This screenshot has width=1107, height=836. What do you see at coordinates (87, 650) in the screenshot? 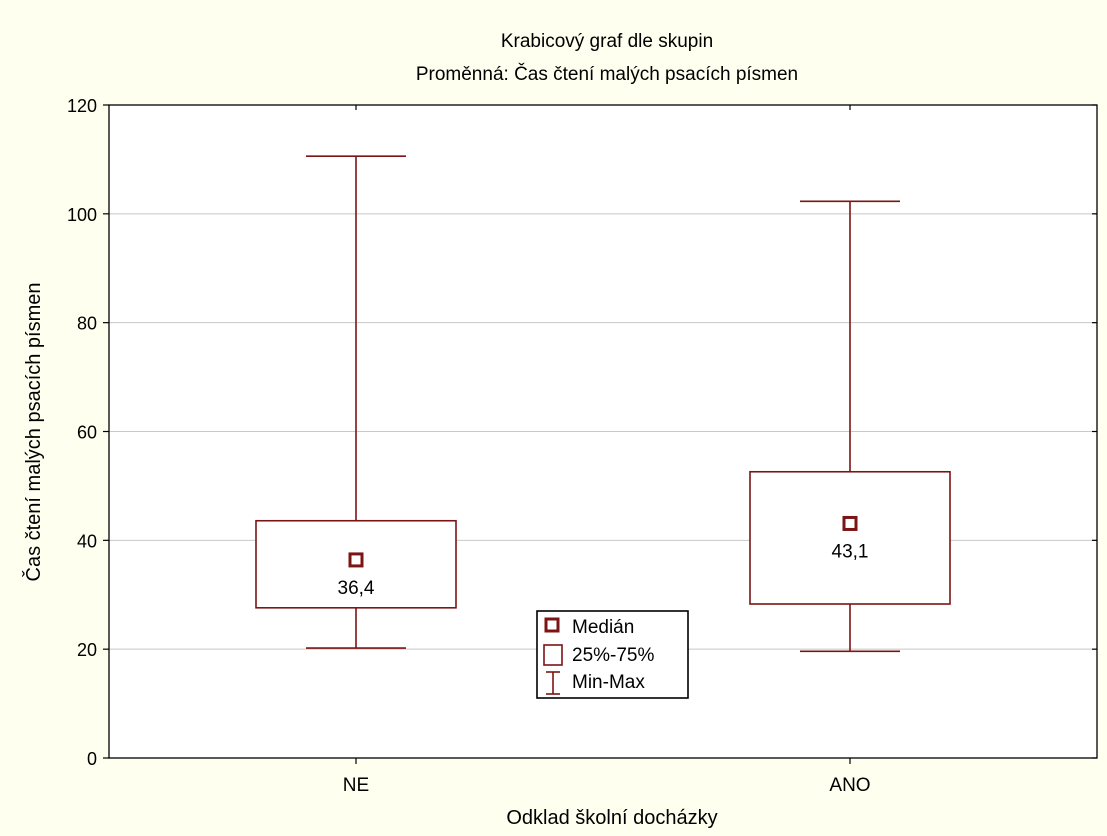
I see `y-tick-label: 20` at bounding box center [87, 650].